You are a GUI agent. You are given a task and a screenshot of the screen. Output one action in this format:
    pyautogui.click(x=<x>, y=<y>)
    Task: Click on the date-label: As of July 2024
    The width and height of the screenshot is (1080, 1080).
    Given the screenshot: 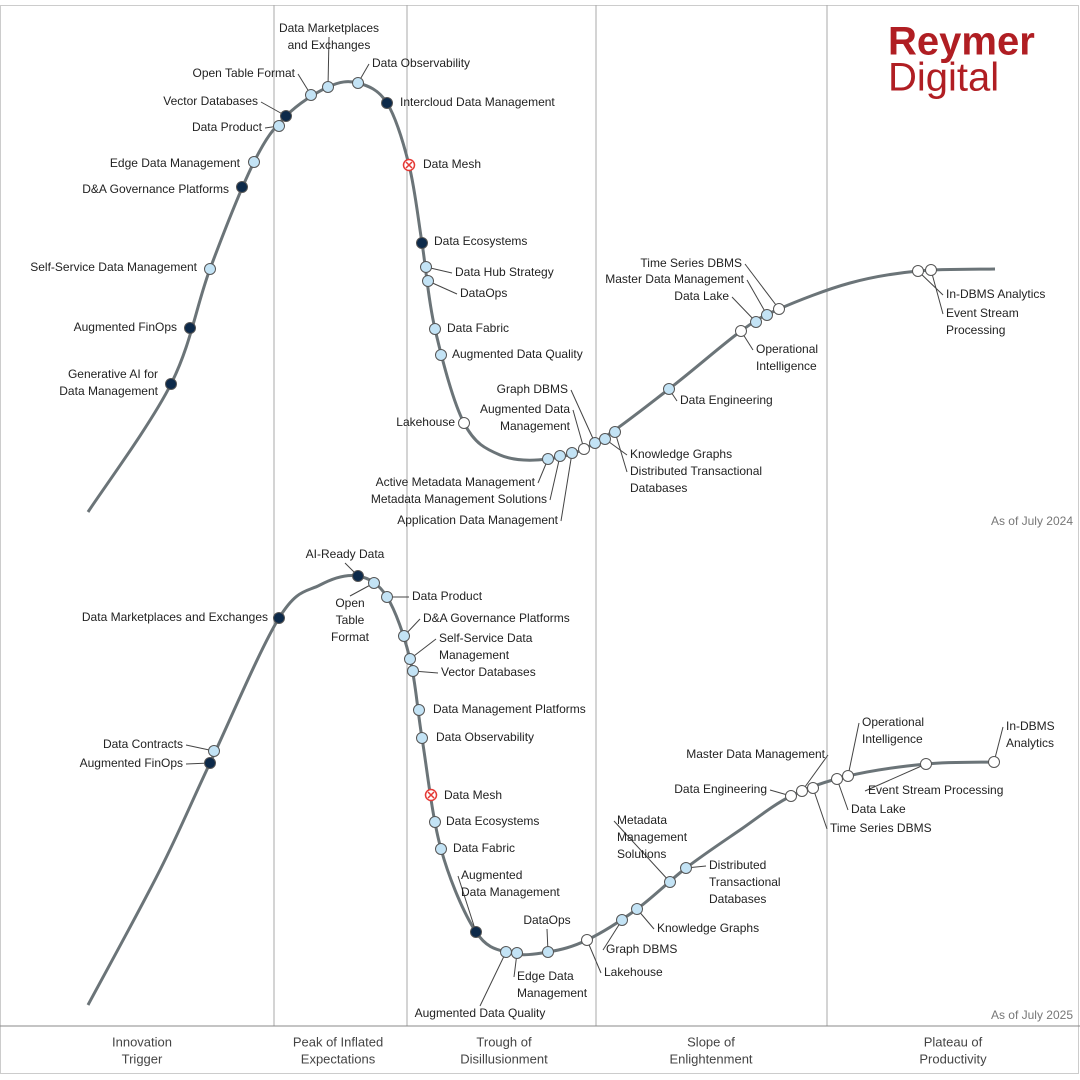 What is the action you would take?
    pyautogui.click(x=1032, y=521)
    